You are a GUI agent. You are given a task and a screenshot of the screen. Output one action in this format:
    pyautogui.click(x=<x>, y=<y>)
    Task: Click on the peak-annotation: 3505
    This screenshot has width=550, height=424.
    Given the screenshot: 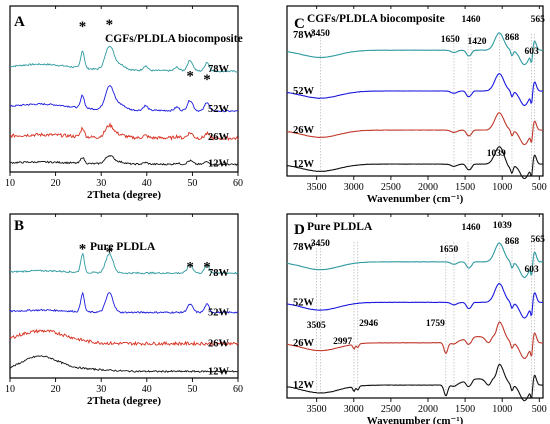 What is the action you would take?
    pyautogui.click(x=316, y=326)
    